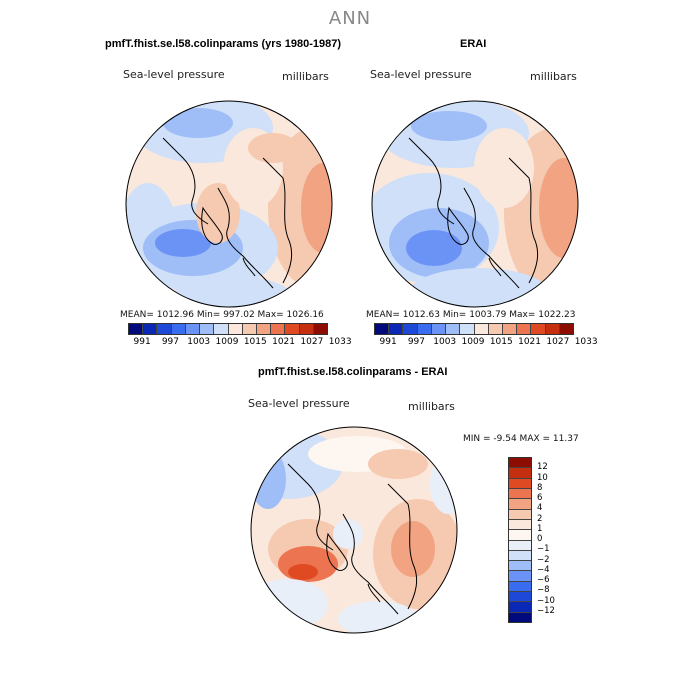  What do you see at coordinates (421, 74) in the screenshot?
I see `panel2-variable-label: Sea-level pressure` at bounding box center [421, 74].